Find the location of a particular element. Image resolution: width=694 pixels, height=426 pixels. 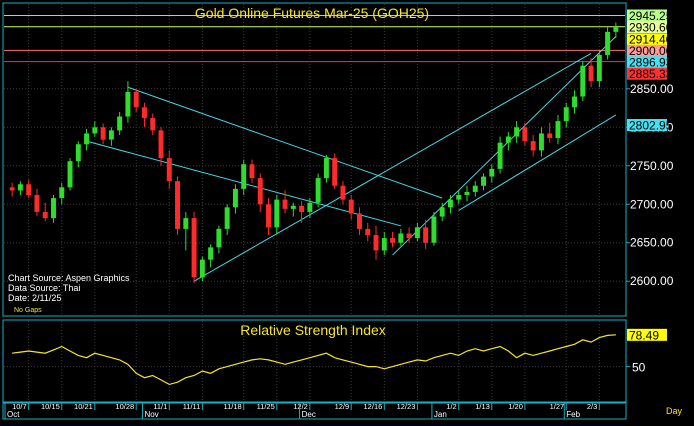

price-tick-label: 2600.00 is located at coordinates (652, 281).